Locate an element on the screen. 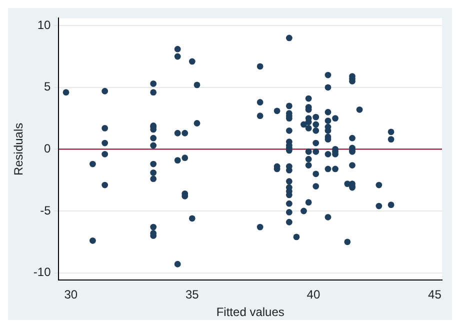 This screenshot has width=460, height=328. x-tick-label: 45 is located at coordinates (435, 295).